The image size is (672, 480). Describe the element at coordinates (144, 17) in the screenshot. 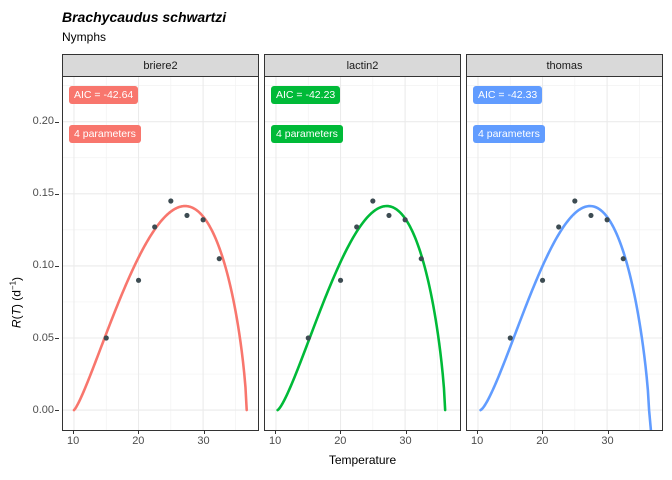

I see `page-title: Brachycaudus schwartzi` at that location.